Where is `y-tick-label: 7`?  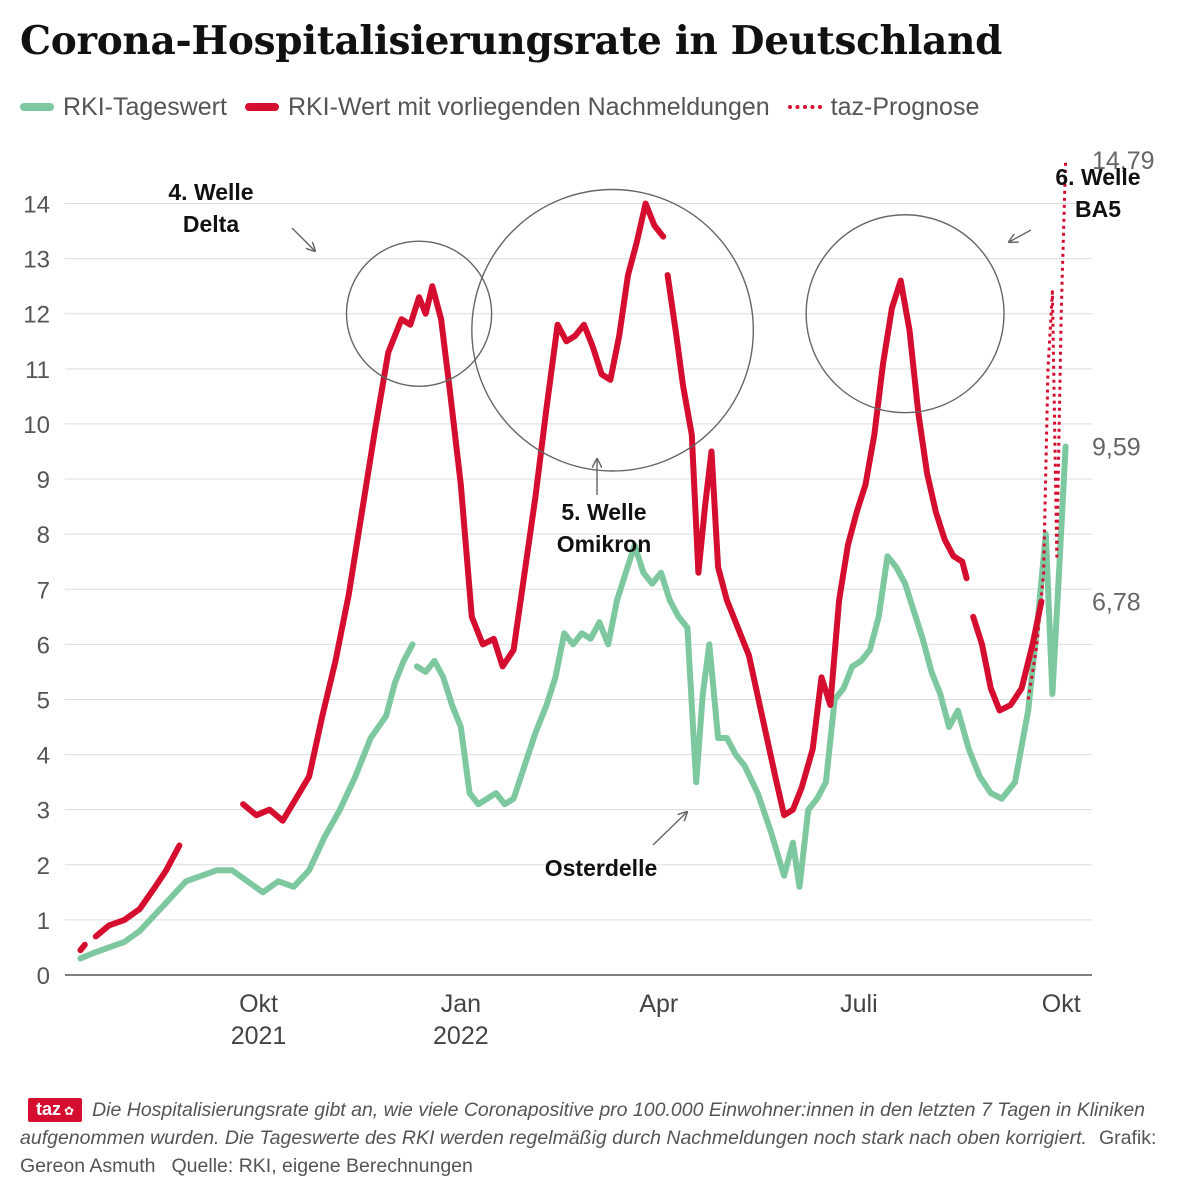 y-tick-label: 7 is located at coordinates (43, 590).